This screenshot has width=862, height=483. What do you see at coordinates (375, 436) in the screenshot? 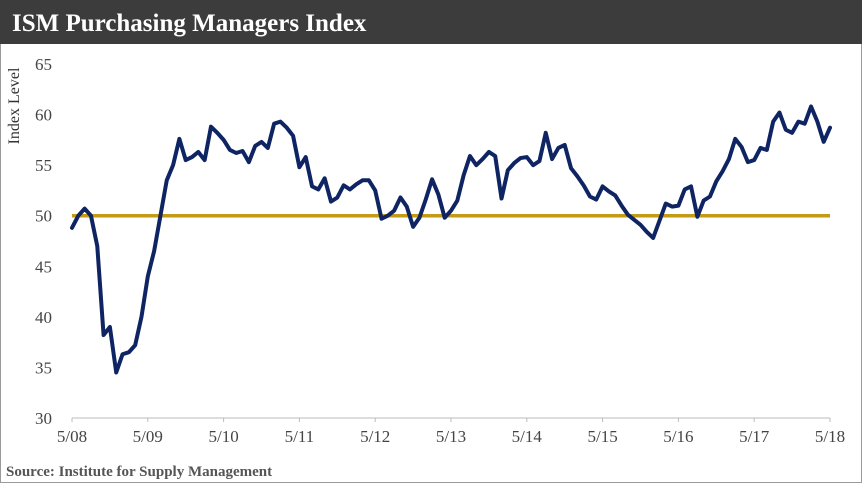
I see `x-tick-label: 5/12` at bounding box center [375, 436].